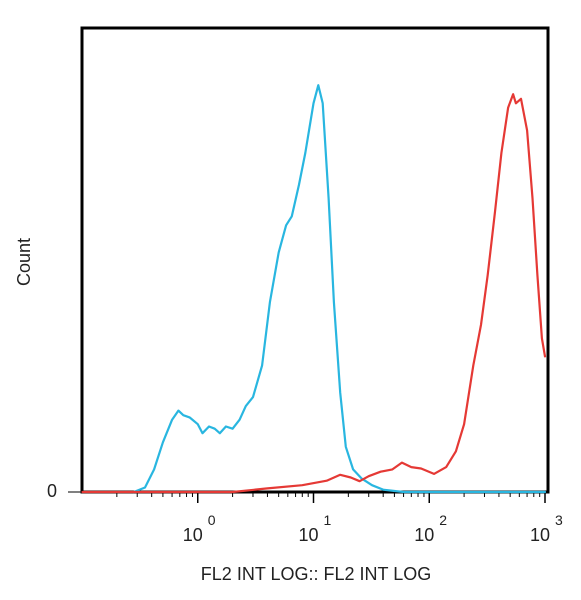  What do you see at coordinates (308, 535) in the screenshot?
I see `x-tick-label-1: 10` at bounding box center [308, 535].